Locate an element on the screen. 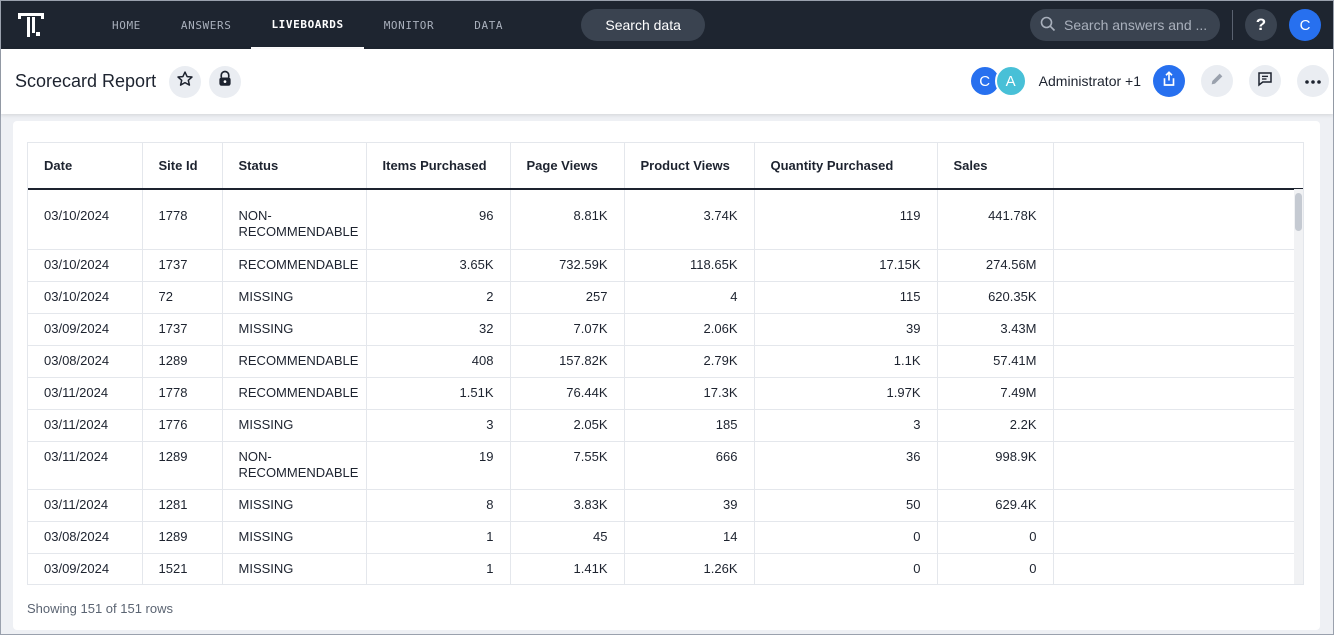  table-row: 03/08/2024 1289 MISSING 1 45 14 0 0 is located at coordinates (665, 537).